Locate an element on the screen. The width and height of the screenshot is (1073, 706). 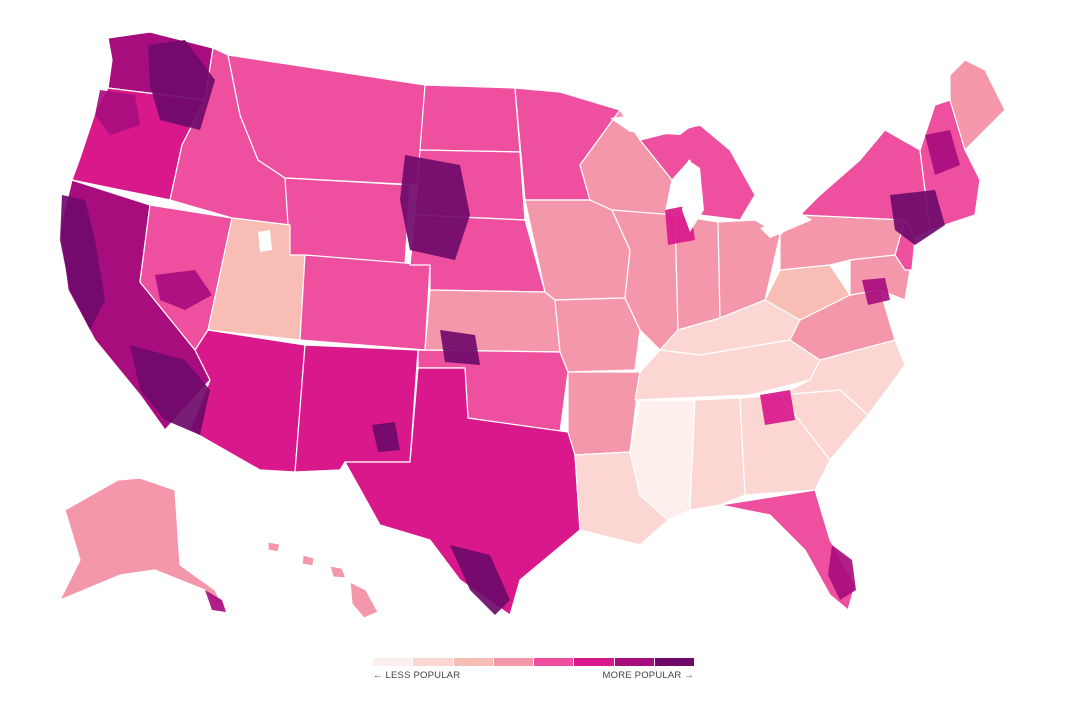
hotspot-santa-fe-north is located at coordinates (460, 347).